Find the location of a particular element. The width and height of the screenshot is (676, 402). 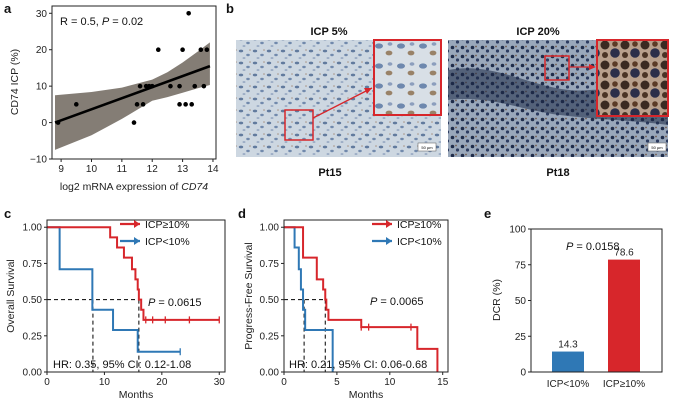

panel-letter-d: d is located at coordinates (242, 213).